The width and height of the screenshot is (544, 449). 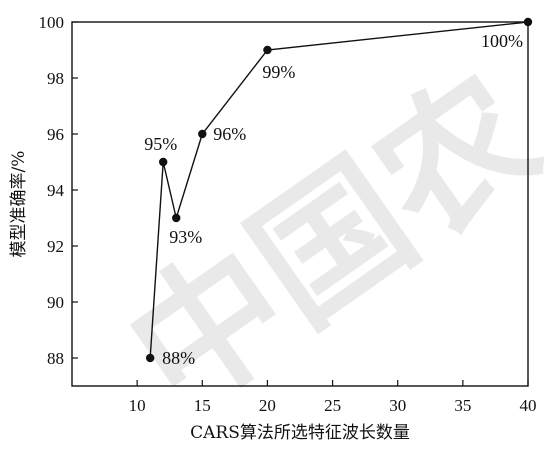 I want to click on data-label: 95%, so click(x=160, y=144).